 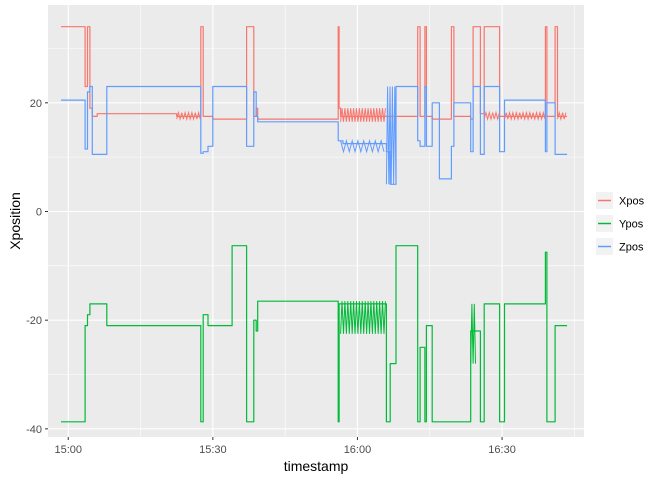 What do you see at coordinates (68, 450) in the screenshot?
I see `x-tick-label: 15:00` at bounding box center [68, 450].